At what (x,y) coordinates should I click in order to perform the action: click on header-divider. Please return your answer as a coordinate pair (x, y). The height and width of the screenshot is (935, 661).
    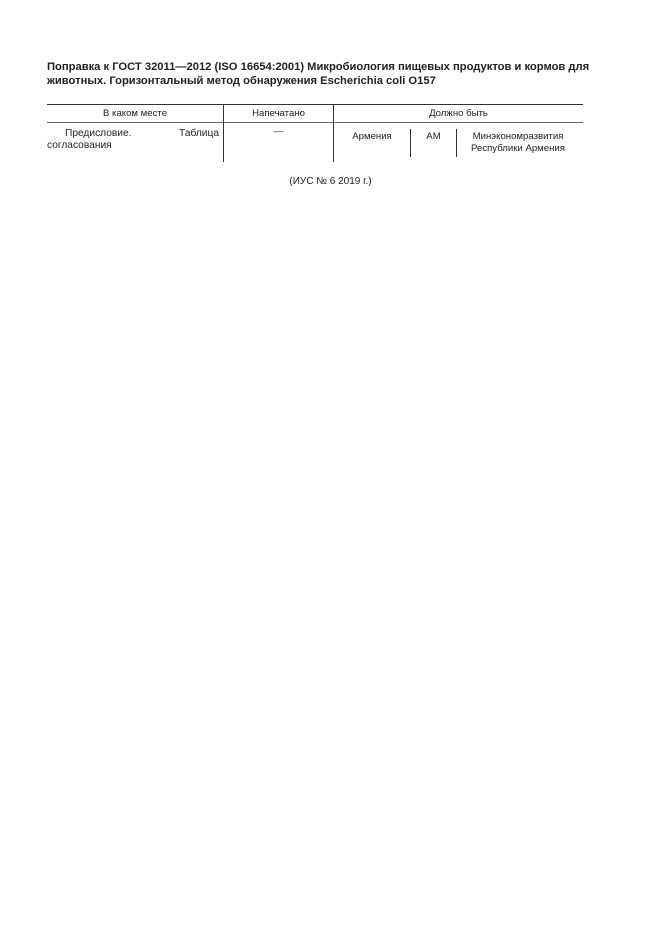
    Looking at the image, I should click on (315, 122).